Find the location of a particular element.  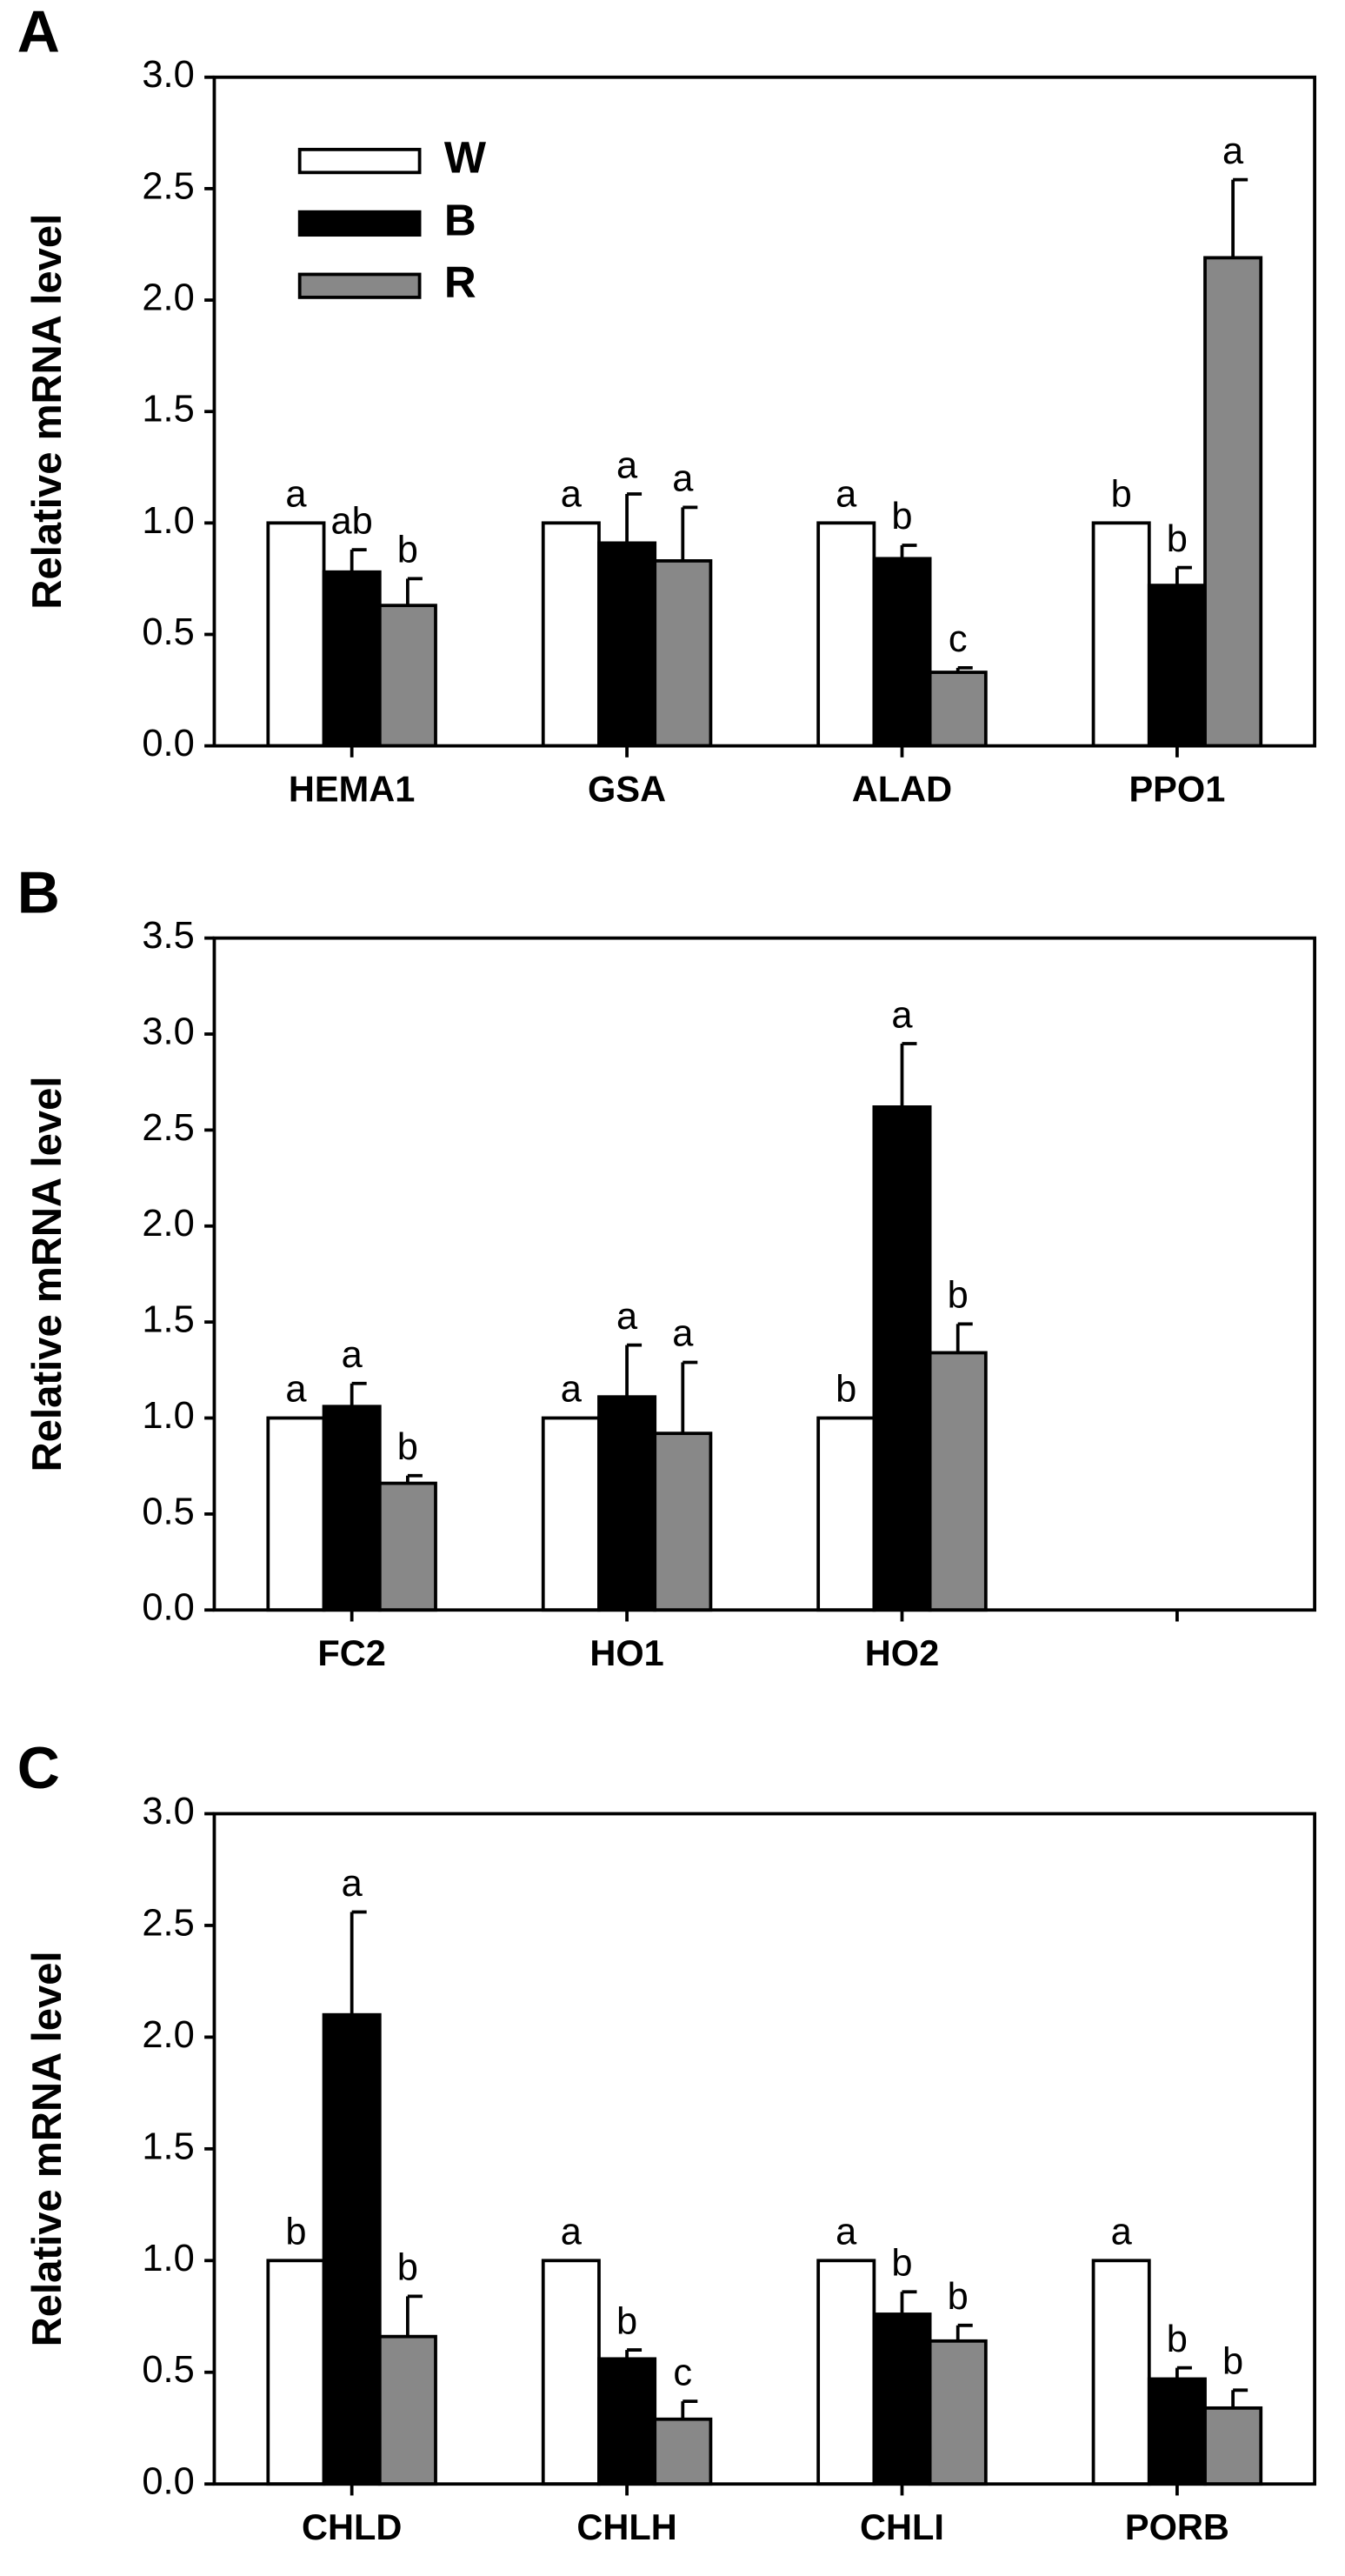

x-tick-label: GSA is located at coordinates (627, 789).